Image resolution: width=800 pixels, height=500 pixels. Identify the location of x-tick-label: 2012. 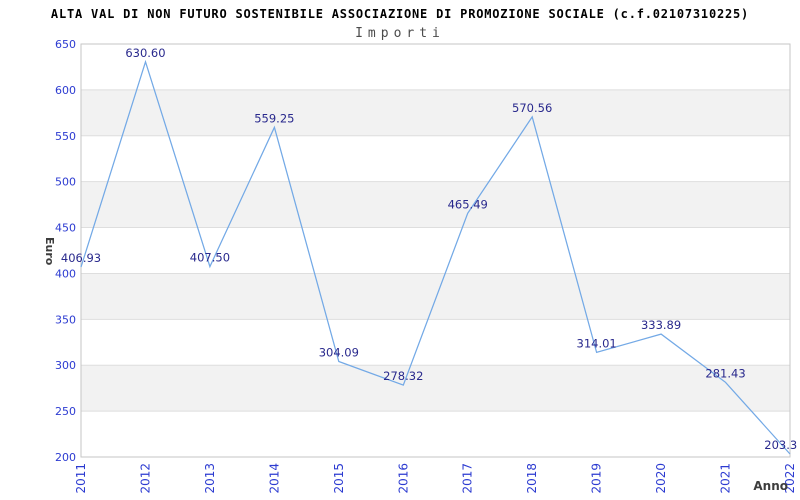
(145, 478).